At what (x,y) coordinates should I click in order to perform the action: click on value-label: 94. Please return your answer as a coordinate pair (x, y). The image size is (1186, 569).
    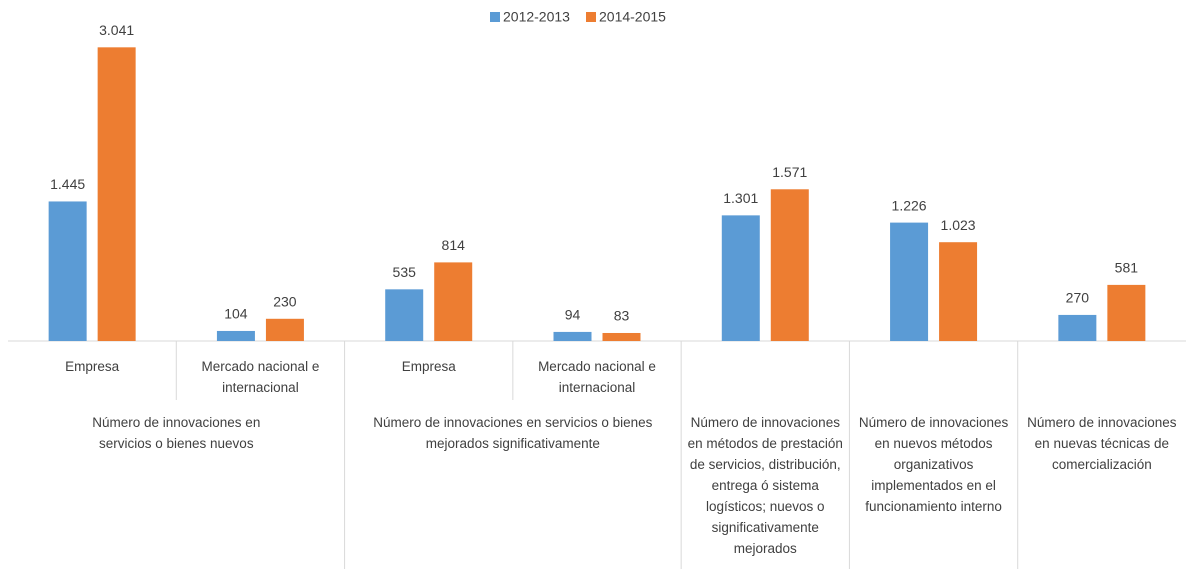
    Looking at the image, I should click on (573, 315).